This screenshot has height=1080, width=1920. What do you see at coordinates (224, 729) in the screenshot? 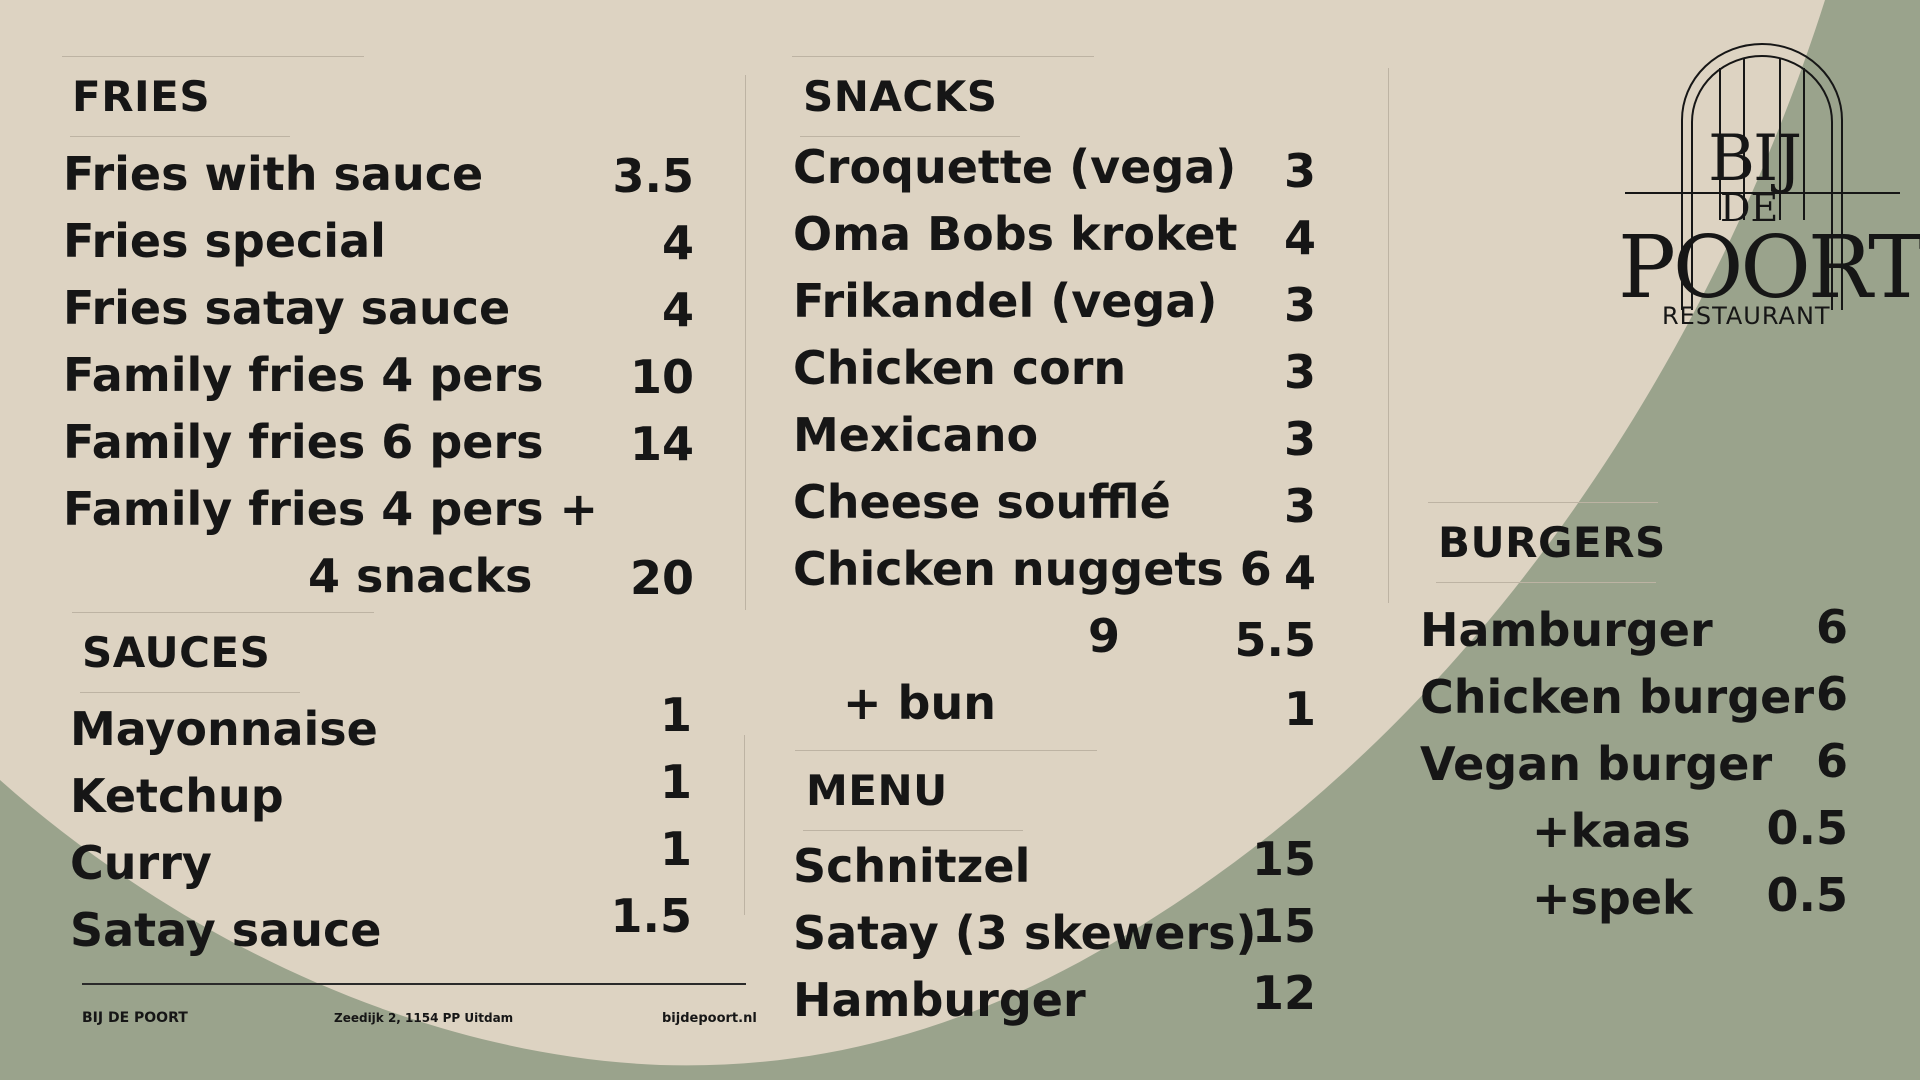
I see `sauces-item: Mayonnaise` at bounding box center [224, 729].